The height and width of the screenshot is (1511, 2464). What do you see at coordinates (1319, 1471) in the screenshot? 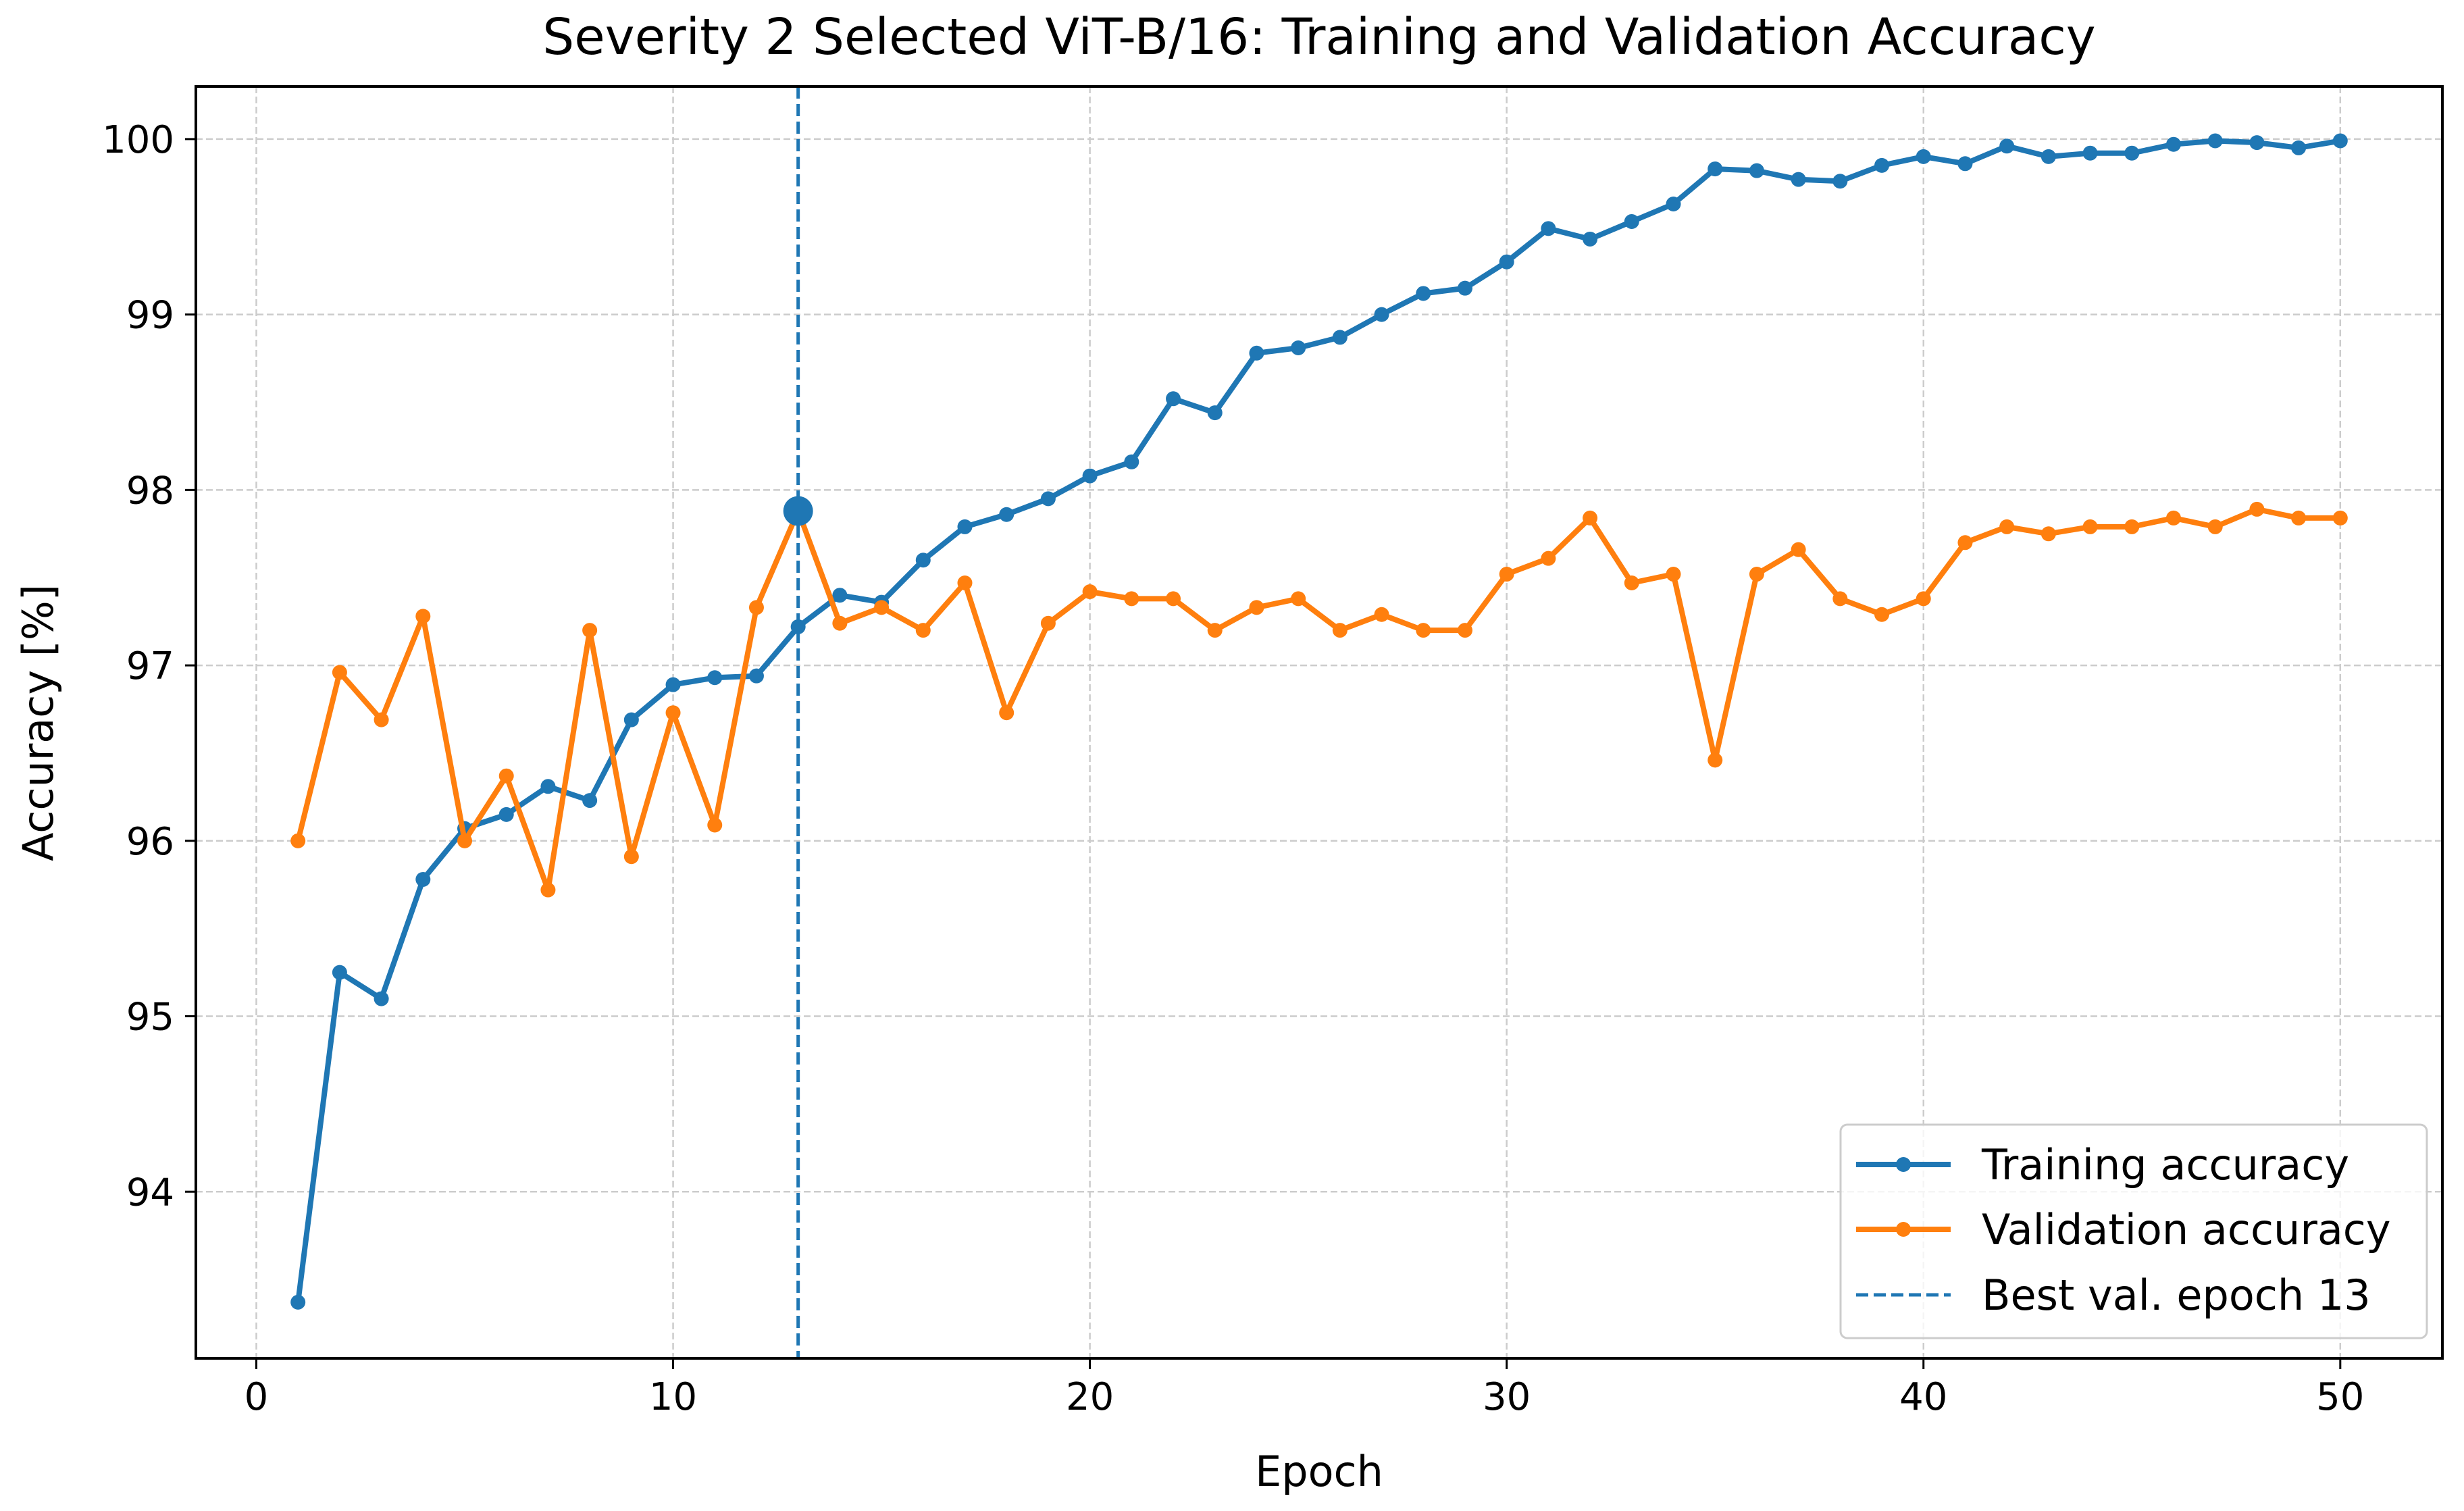
I see `x-axis-title: Epoch` at bounding box center [1319, 1471].